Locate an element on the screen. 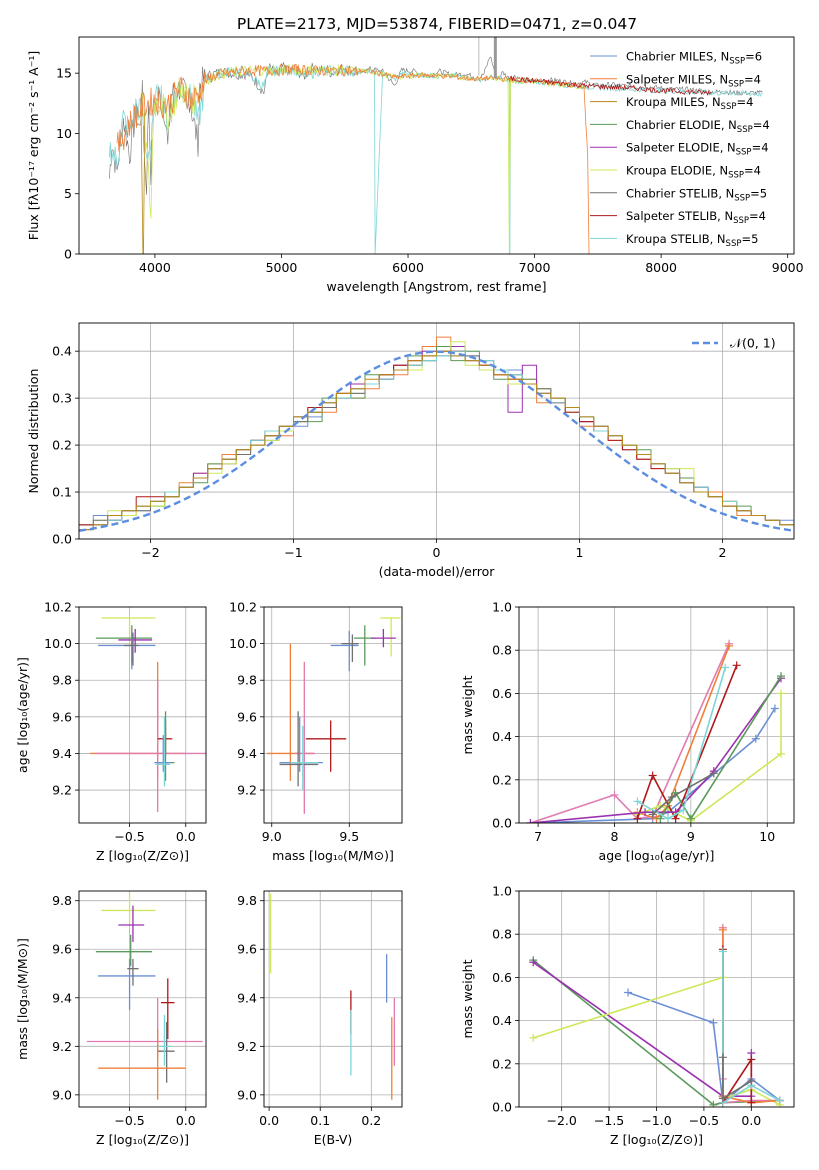 The image size is (819, 1170). legend-label: Salpeter MILES, NSSP=4 is located at coordinates (693, 80).